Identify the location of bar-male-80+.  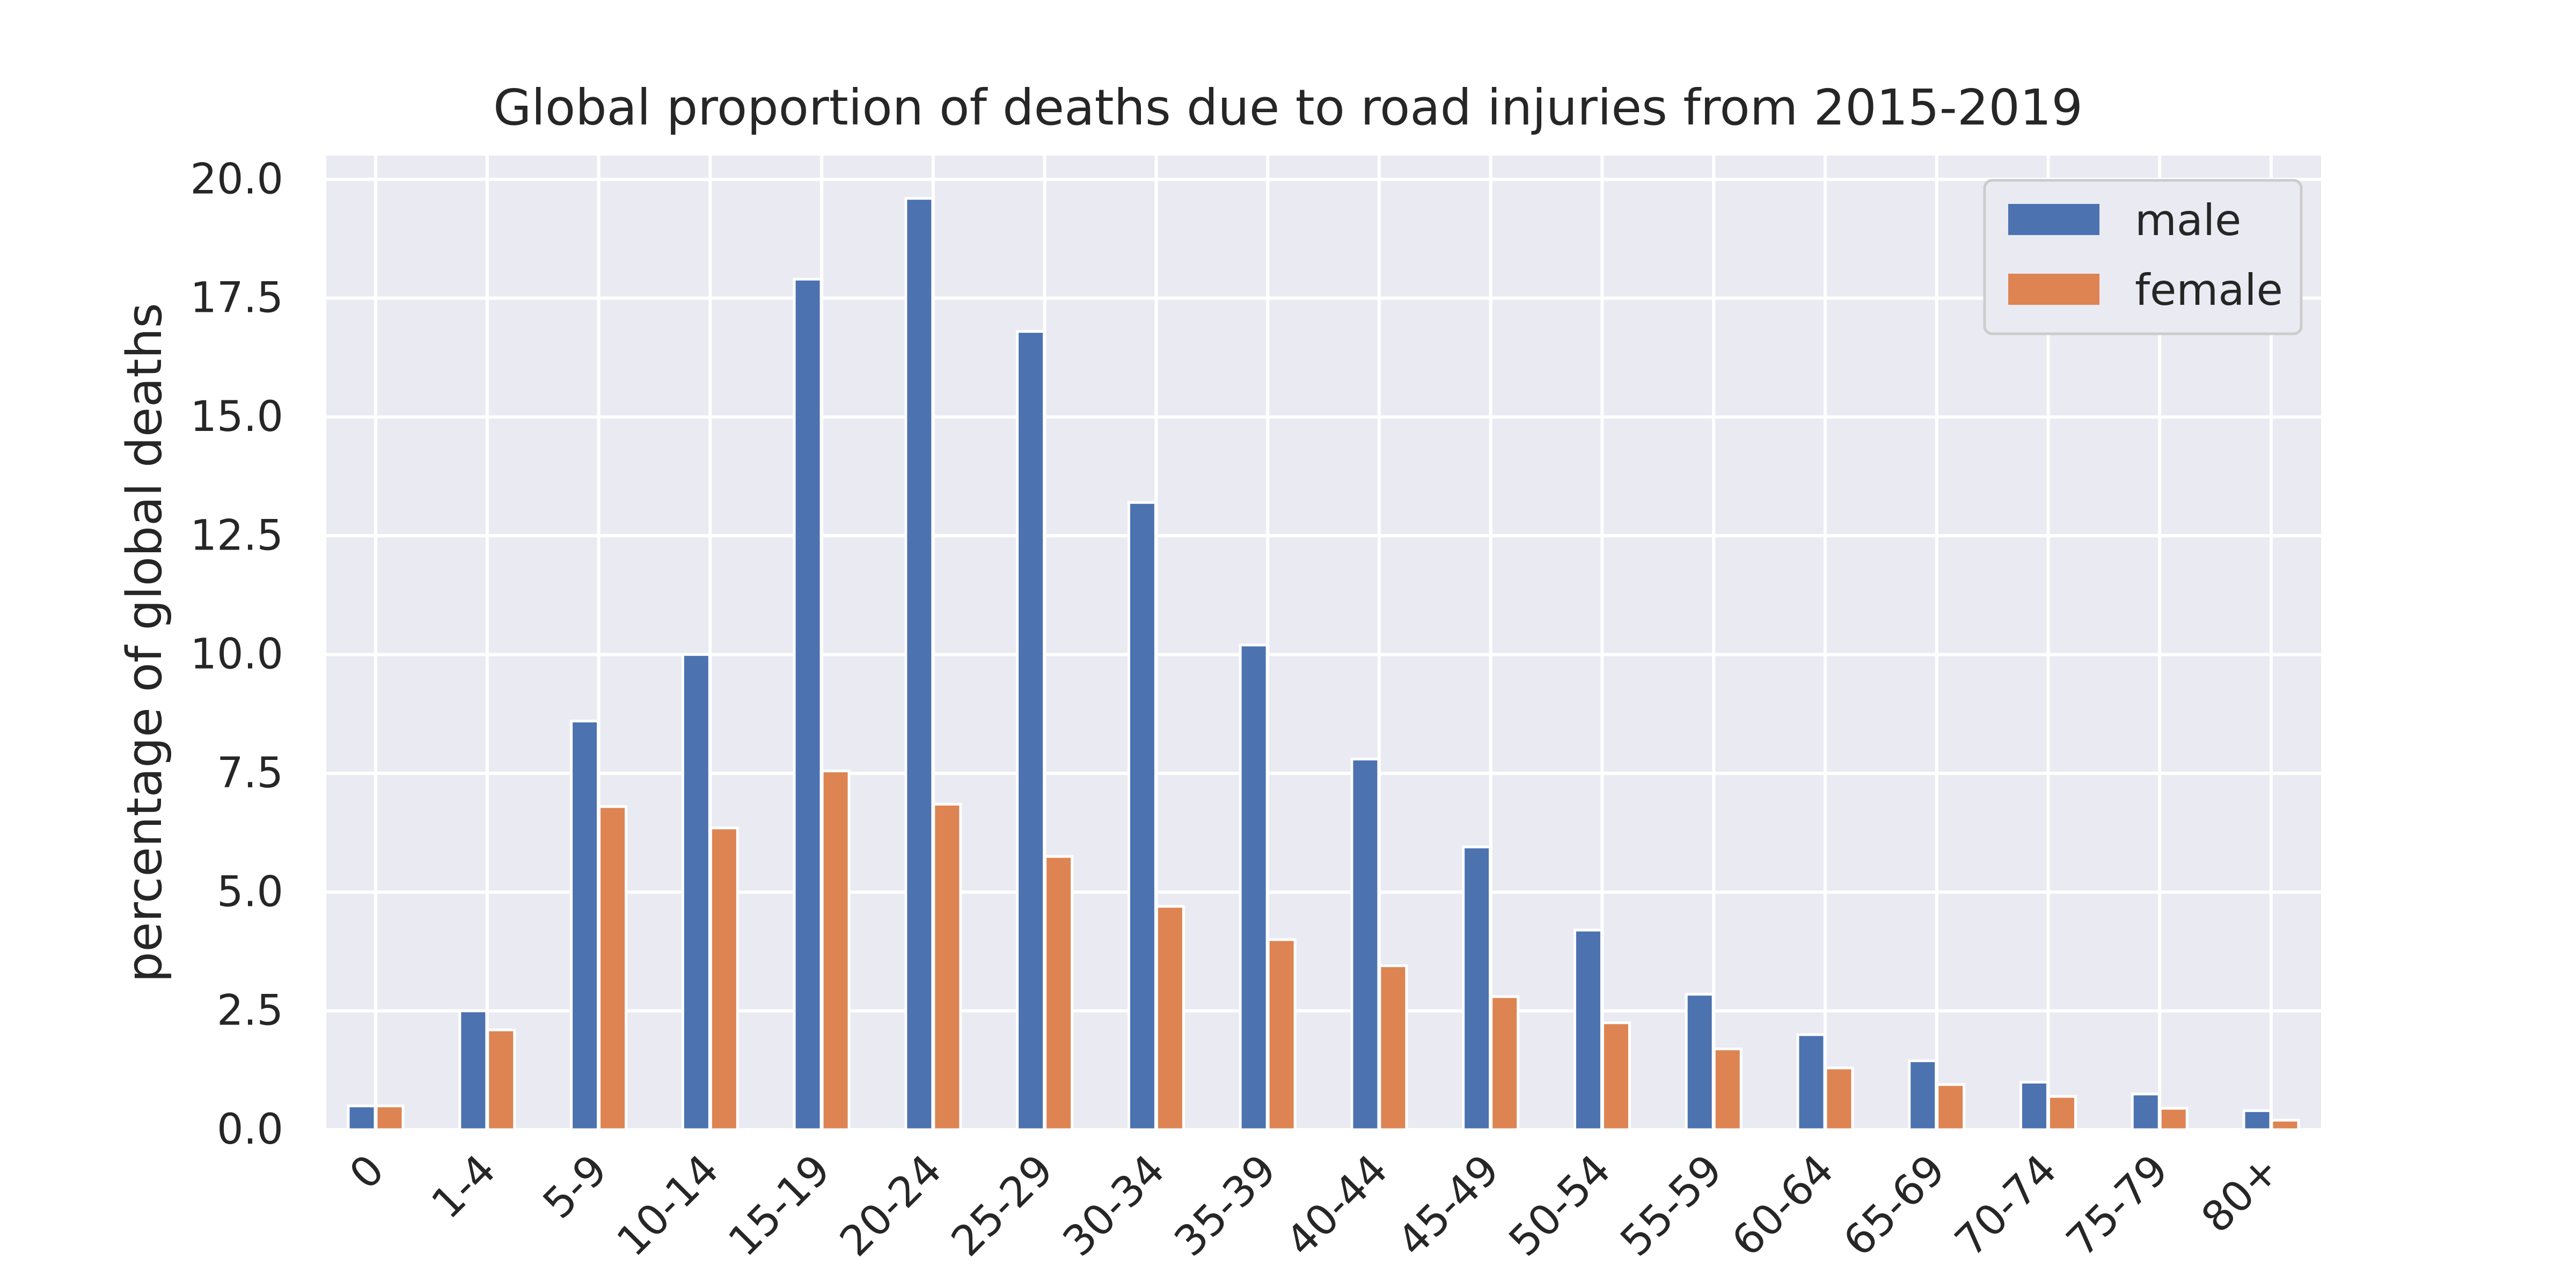
(2257, 1120).